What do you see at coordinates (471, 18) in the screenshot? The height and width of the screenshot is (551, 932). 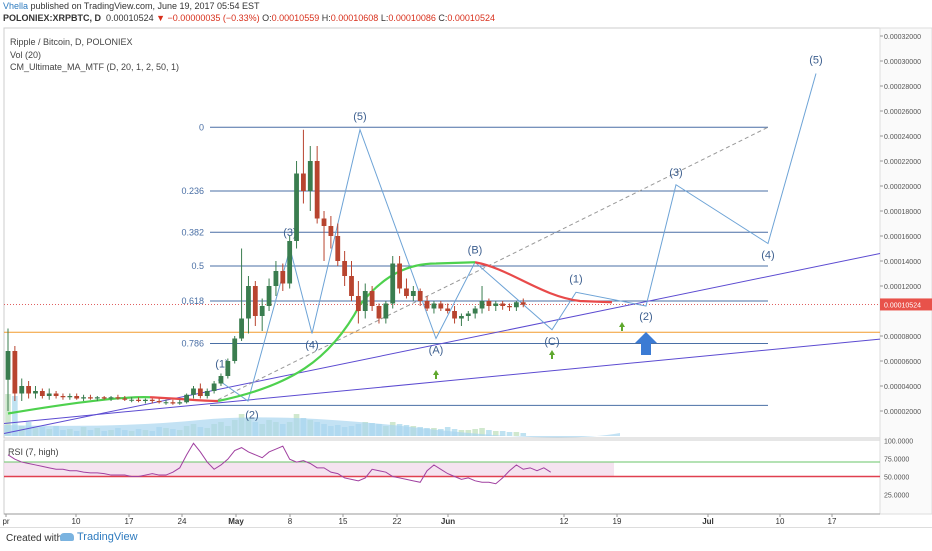 I see `close-value: 0.00010524` at bounding box center [471, 18].